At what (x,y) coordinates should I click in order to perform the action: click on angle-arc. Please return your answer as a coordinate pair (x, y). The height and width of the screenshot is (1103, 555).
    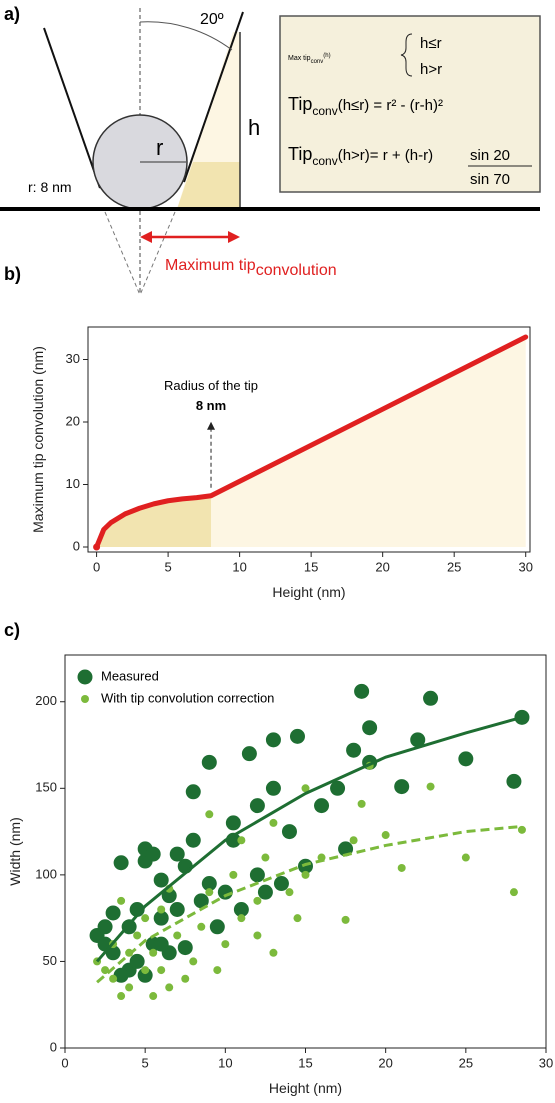
    Looking at the image, I should click on (186, 36).